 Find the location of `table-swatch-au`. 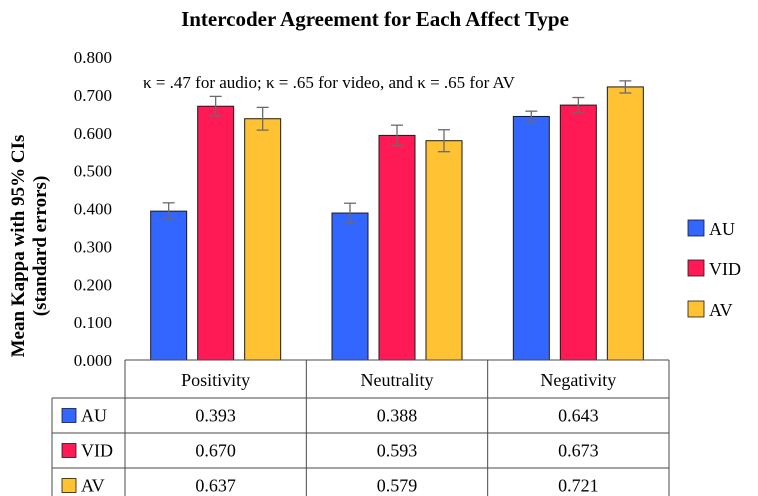

table-swatch-au is located at coordinates (69, 415).